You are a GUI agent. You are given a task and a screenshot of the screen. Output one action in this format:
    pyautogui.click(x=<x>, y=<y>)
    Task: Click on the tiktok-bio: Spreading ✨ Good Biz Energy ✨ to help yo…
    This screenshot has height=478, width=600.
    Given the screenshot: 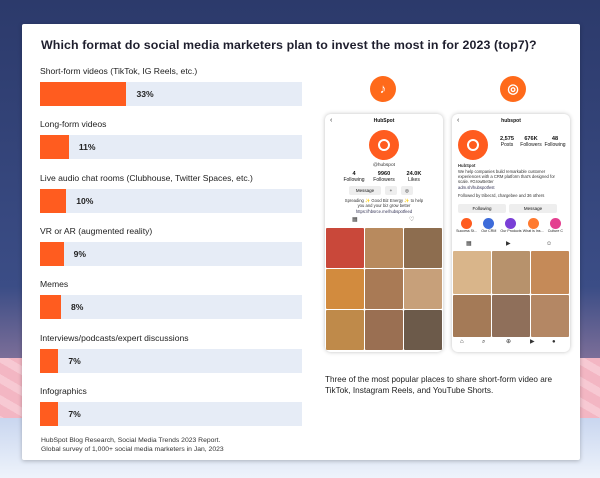 What is the action you would take?
    pyautogui.click(x=384, y=203)
    